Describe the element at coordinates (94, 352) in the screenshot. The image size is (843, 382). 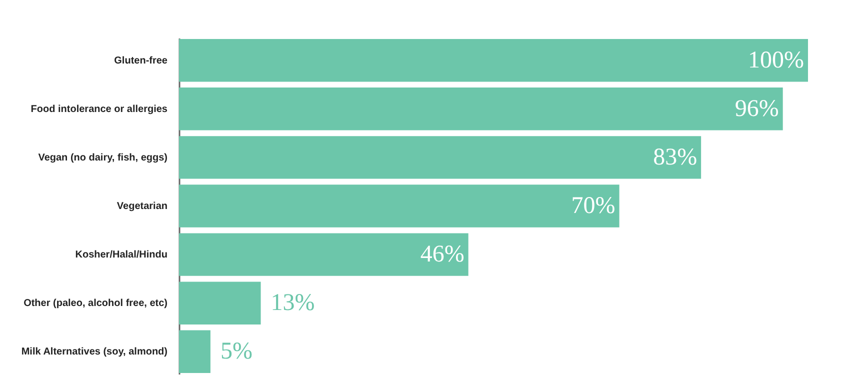
I see `y-tick-label: Milk Alternatives (soy, almond)` at that location.